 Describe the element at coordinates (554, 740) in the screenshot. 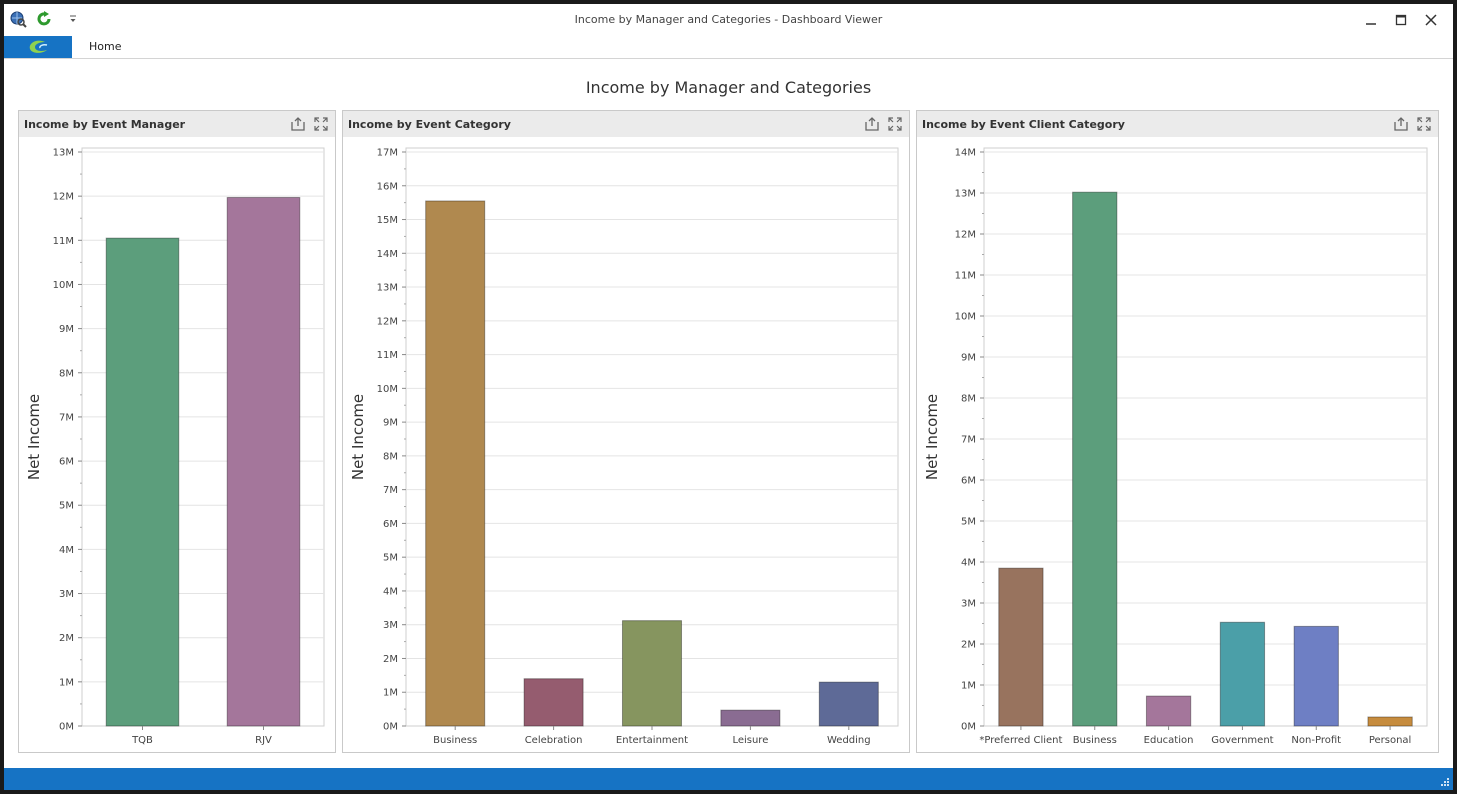

I see `x-tick-label: Celebration` at that location.